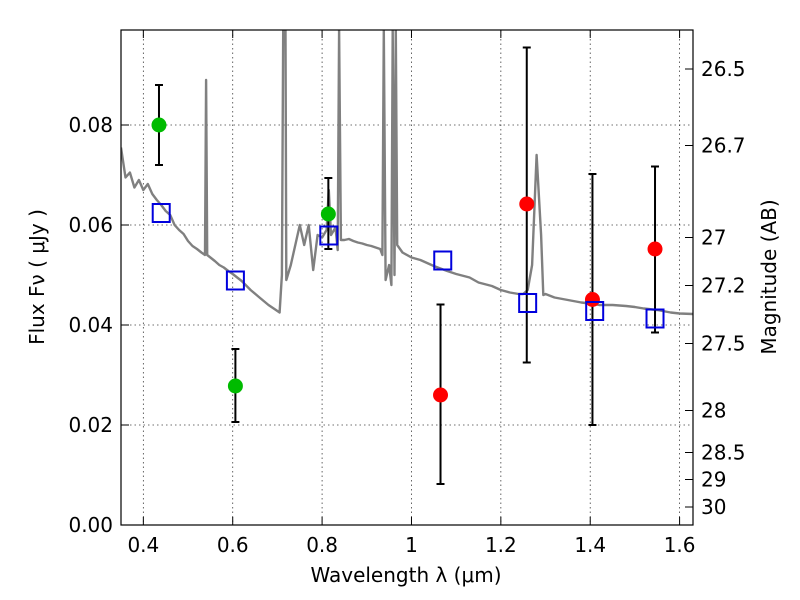  What do you see at coordinates (713, 480) in the screenshot?
I see `right-axis-tick-label: 29` at bounding box center [713, 480].